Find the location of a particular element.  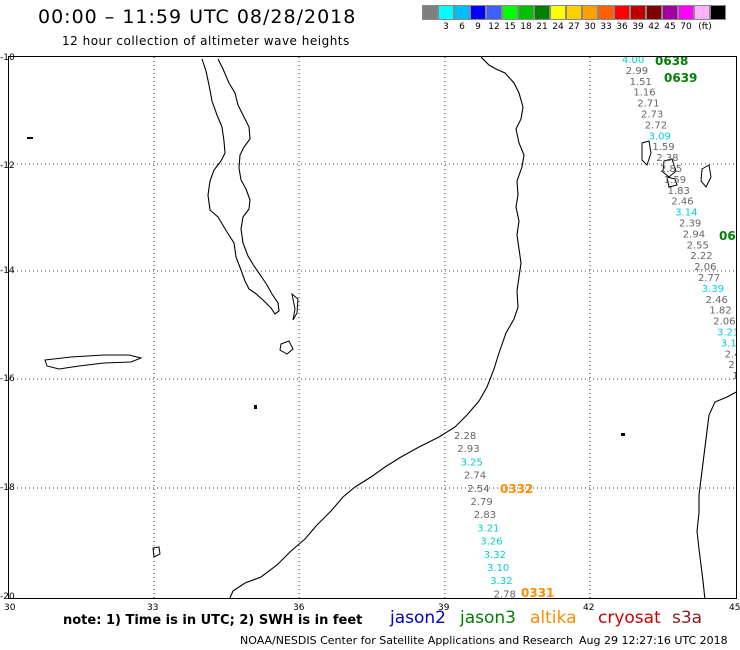

scale-label: 30 is located at coordinates (590, 27).